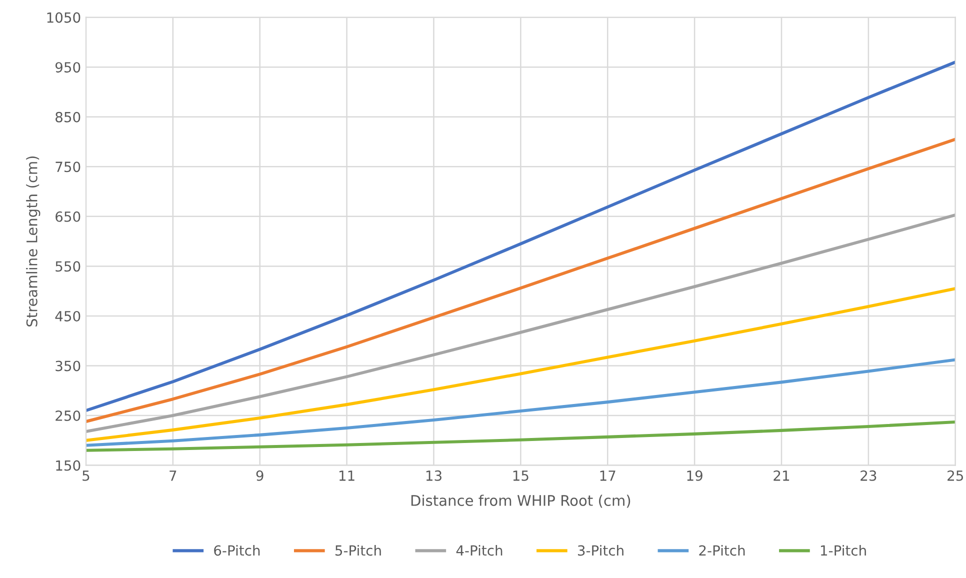 Image resolution: width=966 pixels, height=578 pixels. I want to click on y-tick-label: 350, so click(68, 366).